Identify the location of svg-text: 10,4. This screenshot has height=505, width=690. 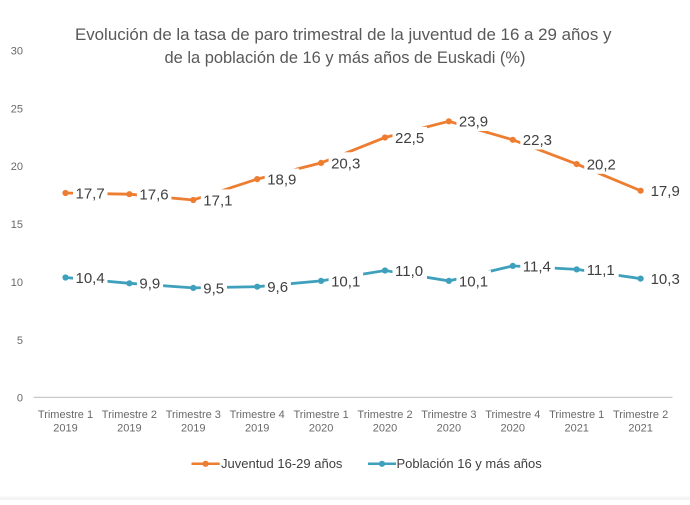
(90, 278).